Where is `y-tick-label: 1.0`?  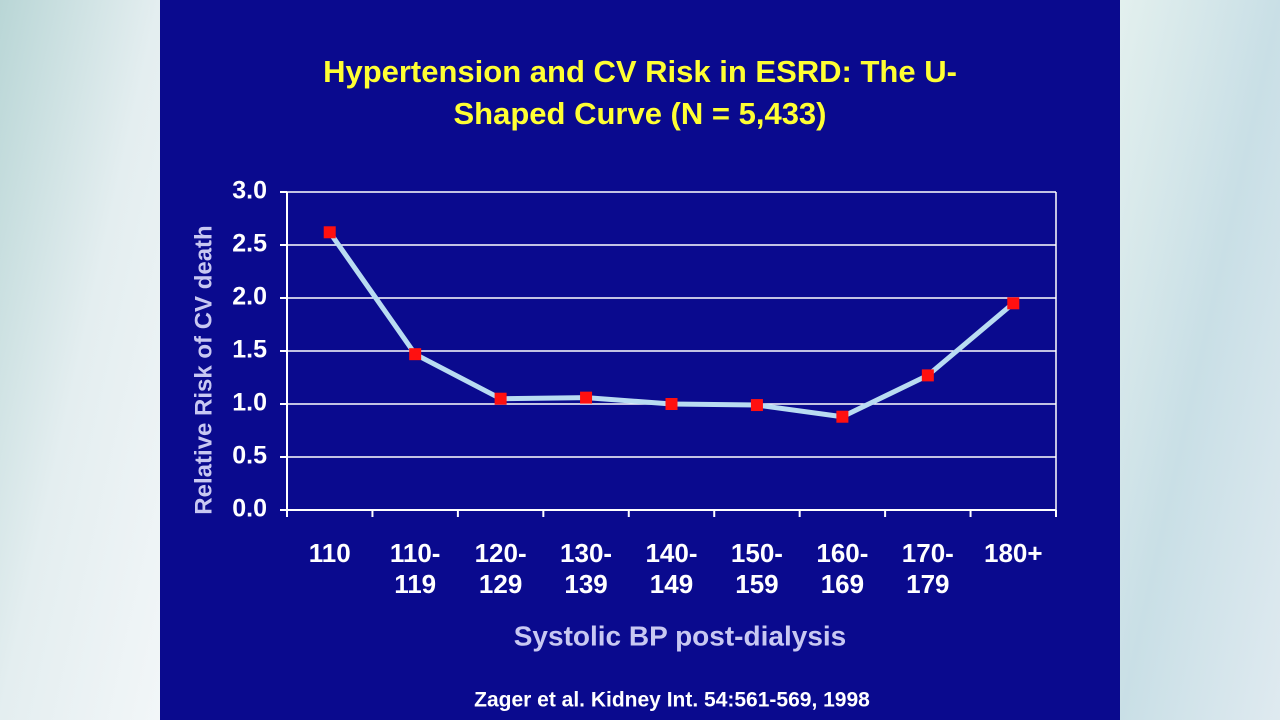 y-tick-label: 1.0 is located at coordinates (249, 403).